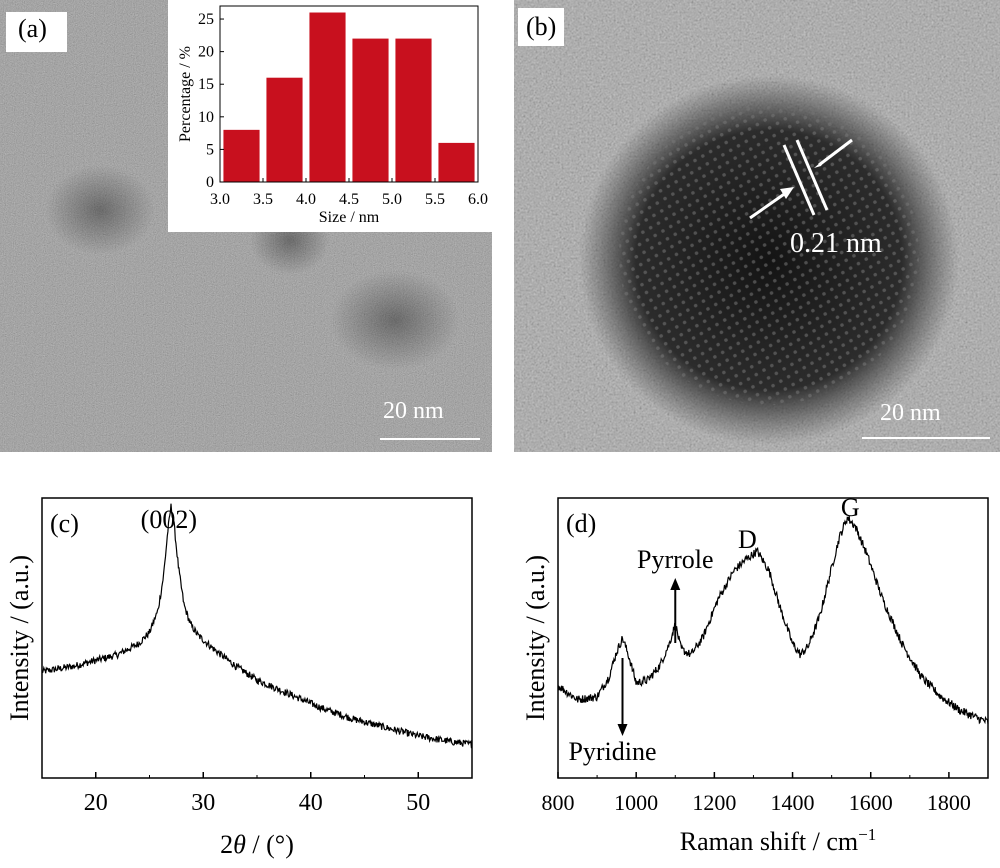  Describe the element at coordinates (910, 413) in the screenshot. I see `scale-bar-label-b: 20 nm` at that location.